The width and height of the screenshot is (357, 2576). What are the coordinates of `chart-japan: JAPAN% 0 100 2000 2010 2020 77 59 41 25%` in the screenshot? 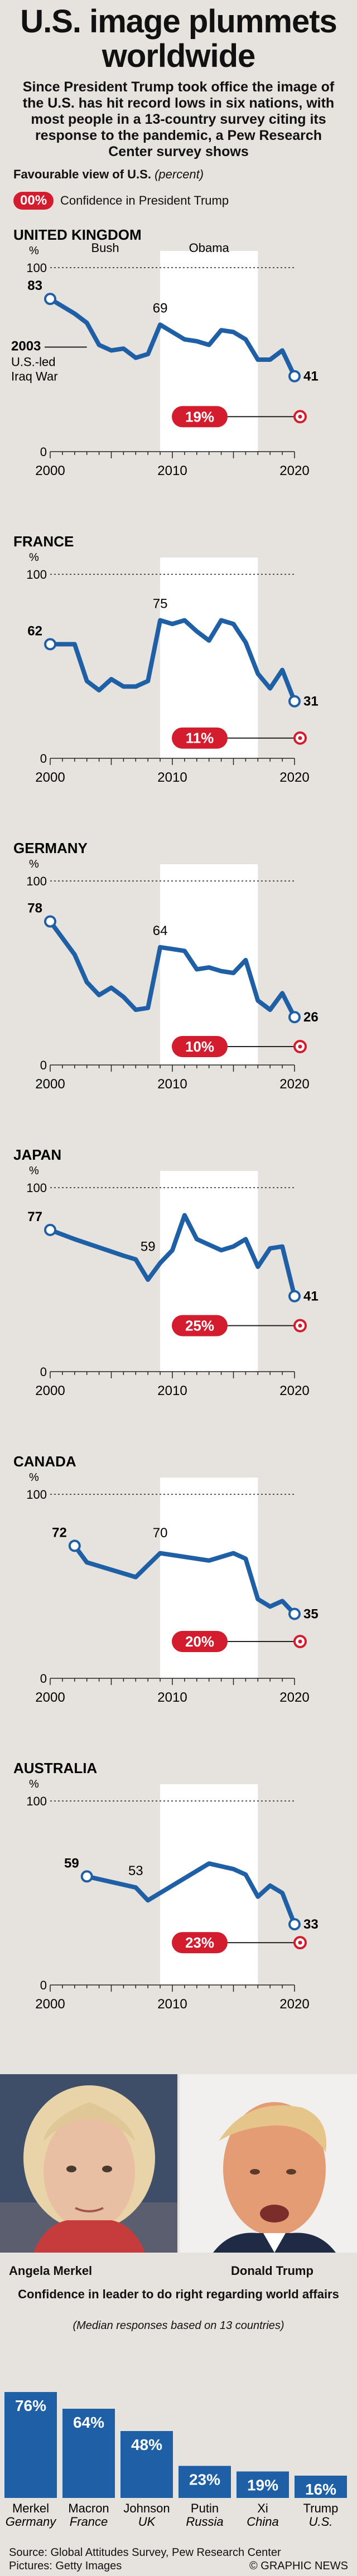 It's located at (166, 1272).